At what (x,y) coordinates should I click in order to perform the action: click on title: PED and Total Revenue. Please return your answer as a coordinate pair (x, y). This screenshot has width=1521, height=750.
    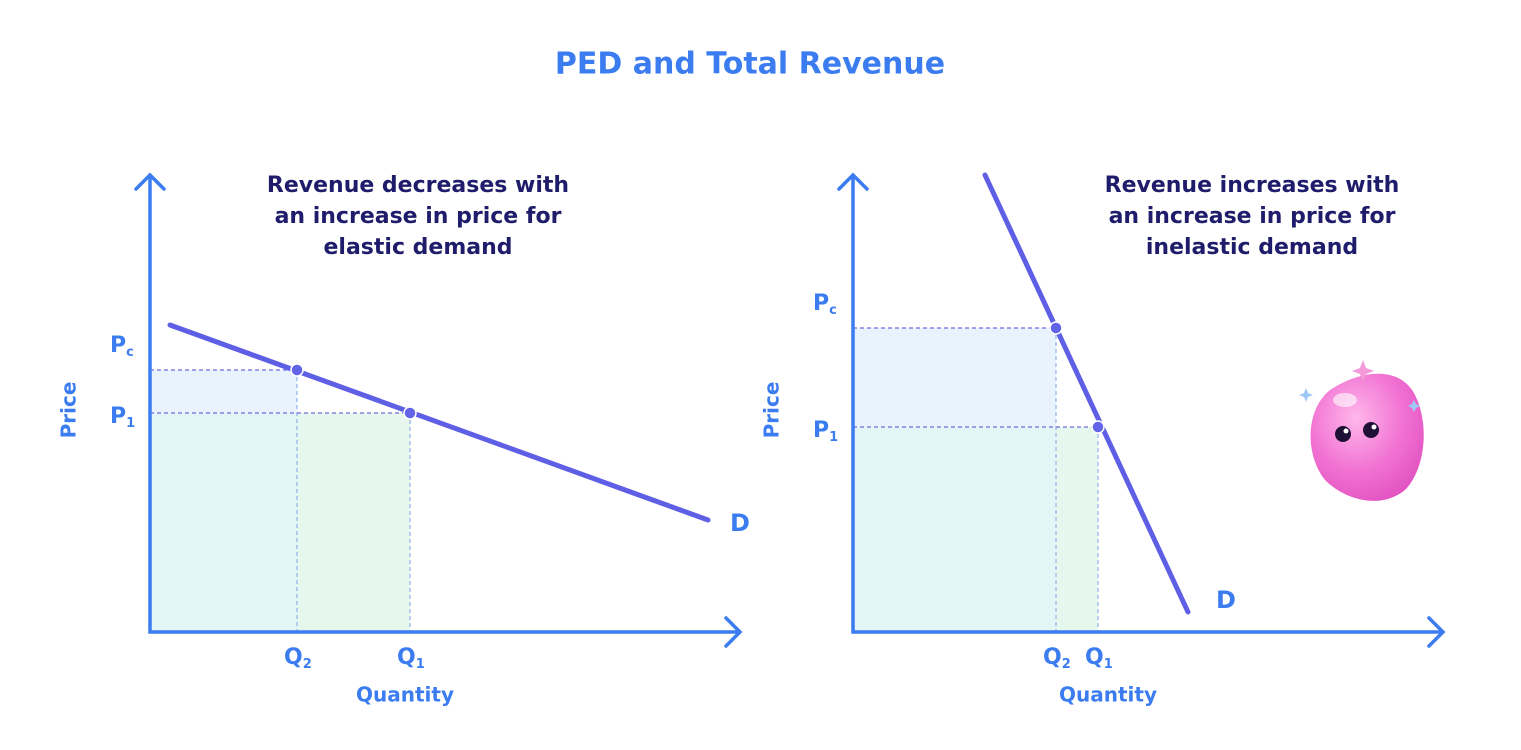
    Looking at the image, I should click on (750, 64).